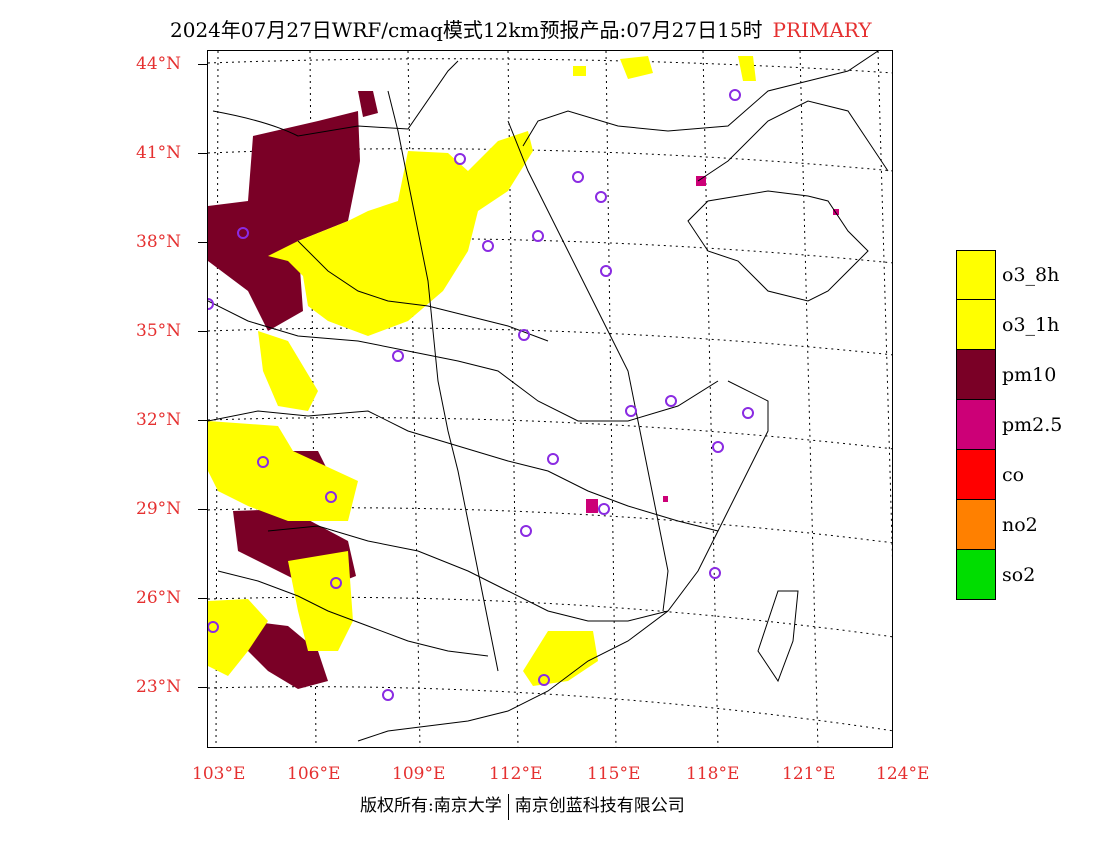 Image resolution: width=1100 pixels, height=850 pixels. I want to click on lat-label-41: 41°N, so click(159, 153).